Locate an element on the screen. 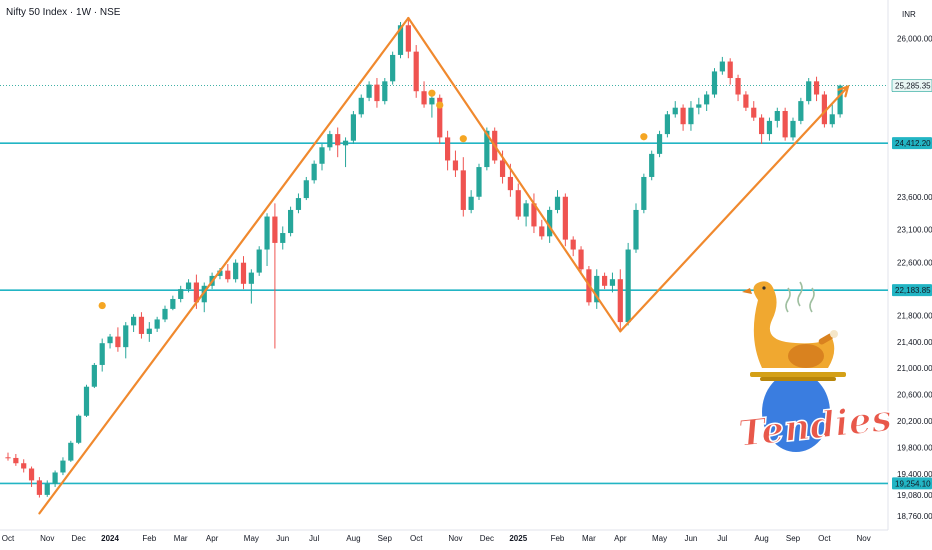  time-tick-label: Mar is located at coordinates (181, 538).